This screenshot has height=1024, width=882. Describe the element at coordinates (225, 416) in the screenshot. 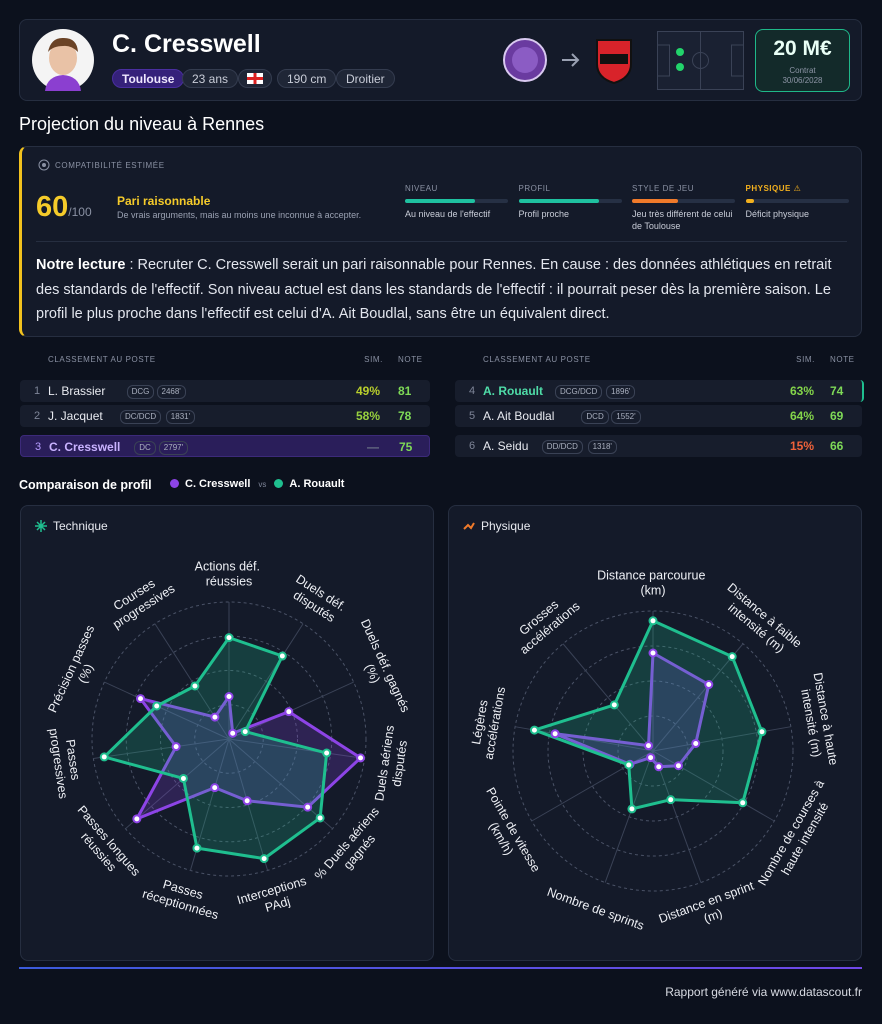

I see `ranking-row: 2 J. Jacquet DC/DCD 1831' 58% 78` at that location.